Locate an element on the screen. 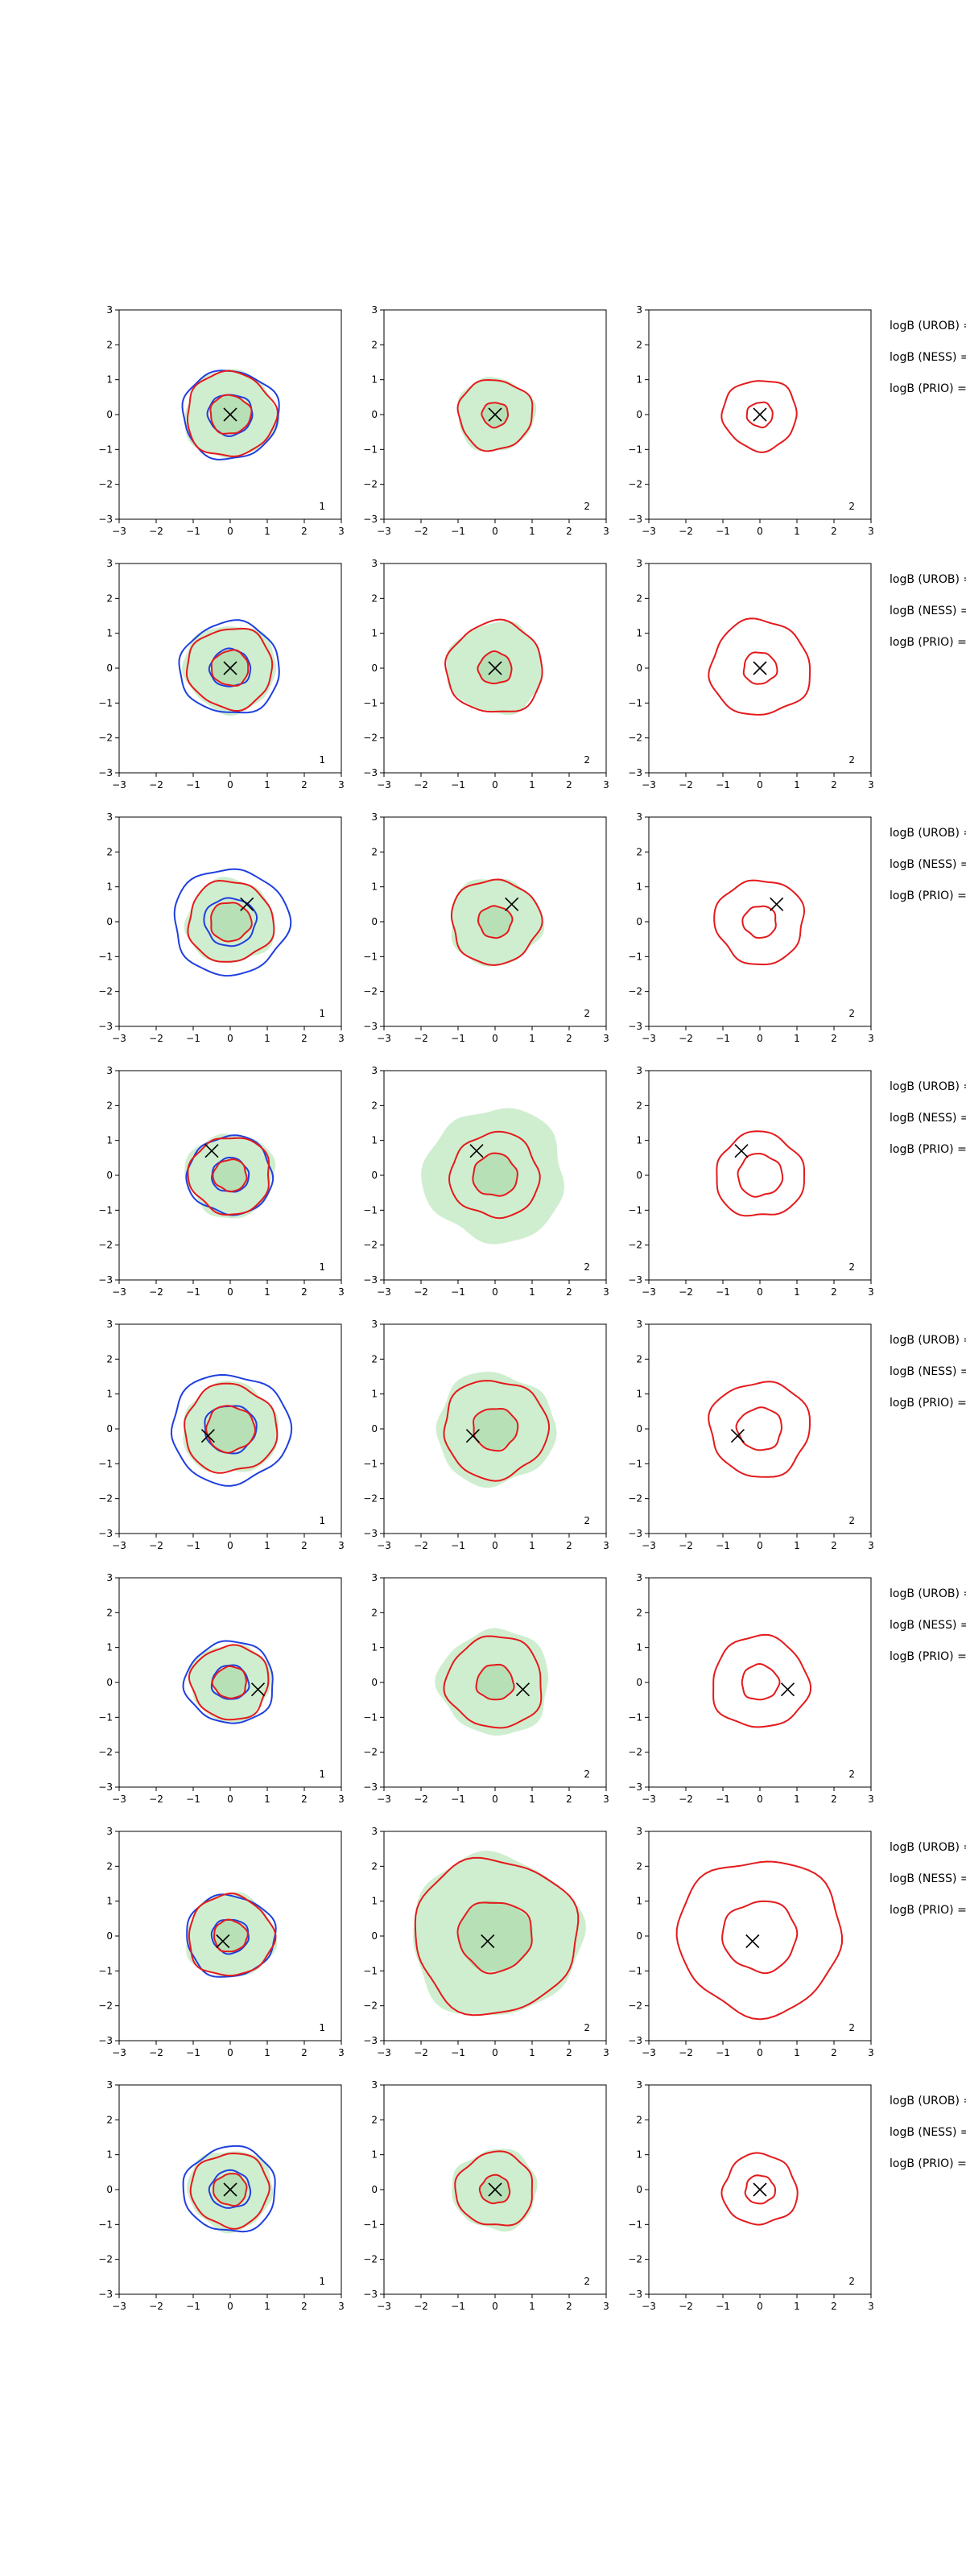  panel-r6-c3: −3−3 −2 −2 −1 −1 0 0 1 1 2 2 3 3 2 is located at coordinates (751, 1688).